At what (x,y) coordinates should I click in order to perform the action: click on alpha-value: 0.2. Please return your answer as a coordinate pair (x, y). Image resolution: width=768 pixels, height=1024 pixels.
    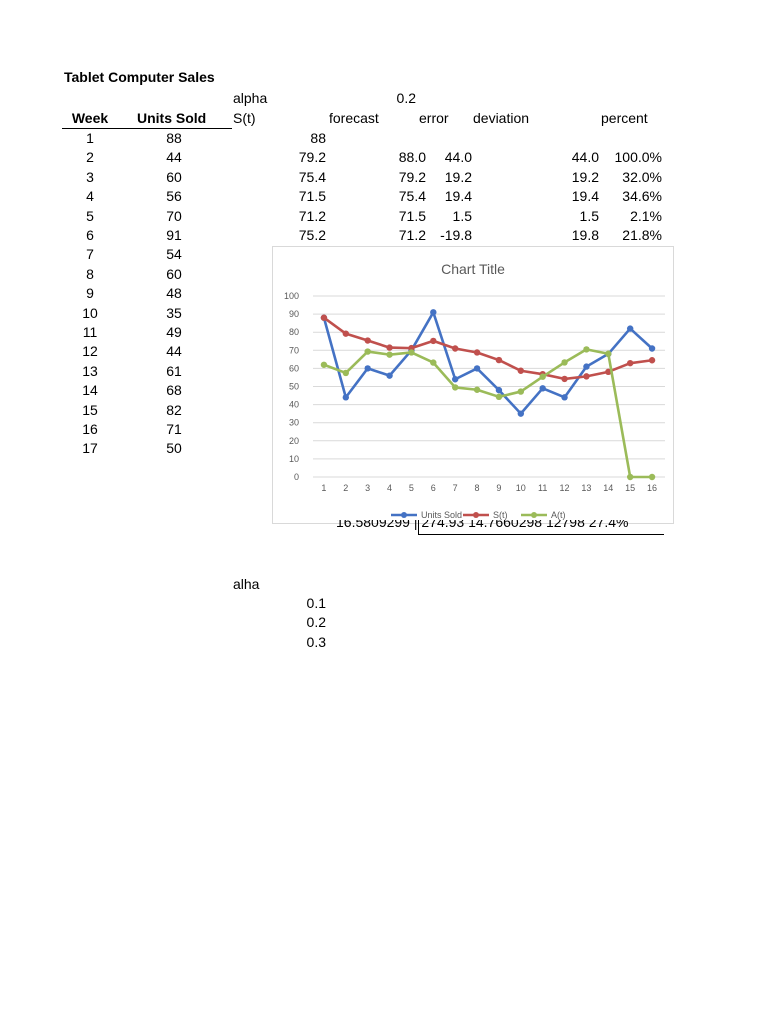
    Looking at the image, I should click on (406, 98).